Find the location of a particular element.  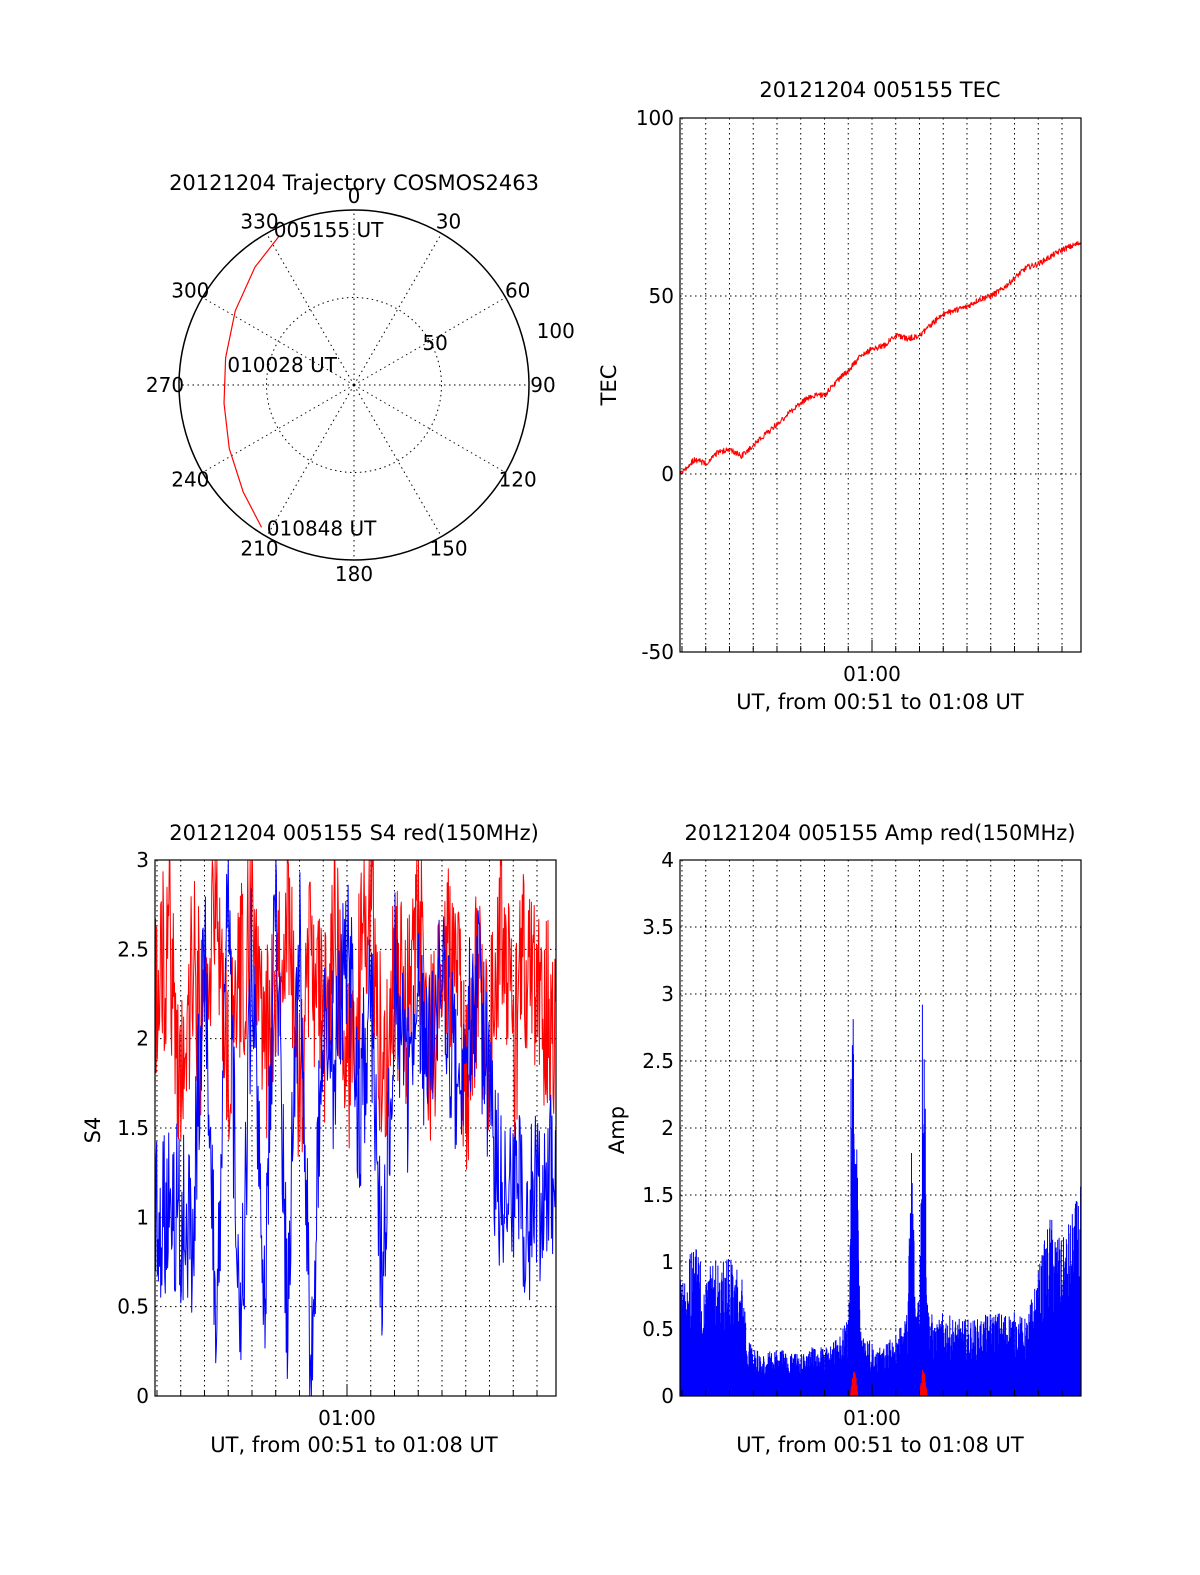

s4-title: 20121204 005155 S4 red(150MHz) is located at coordinates (354, 833).